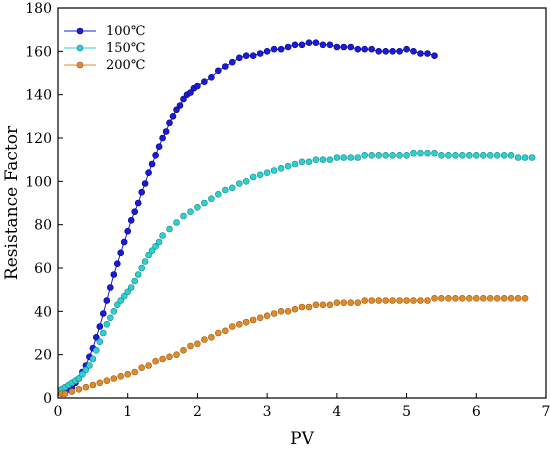 The image size is (550, 456). What do you see at coordinates (476, 412) in the screenshot?
I see `x-tick-label: 6` at bounding box center [476, 412].